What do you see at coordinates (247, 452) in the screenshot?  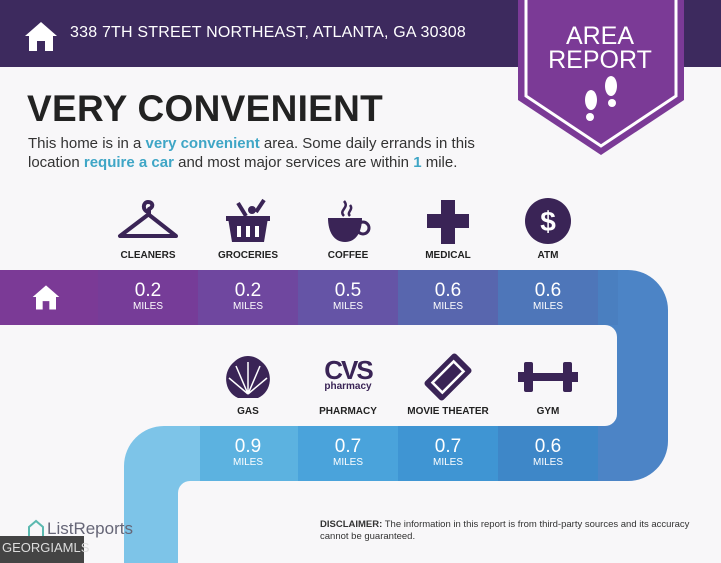 I see `distance-gas: 0.9 MILES` at bounding box center [247, 452].